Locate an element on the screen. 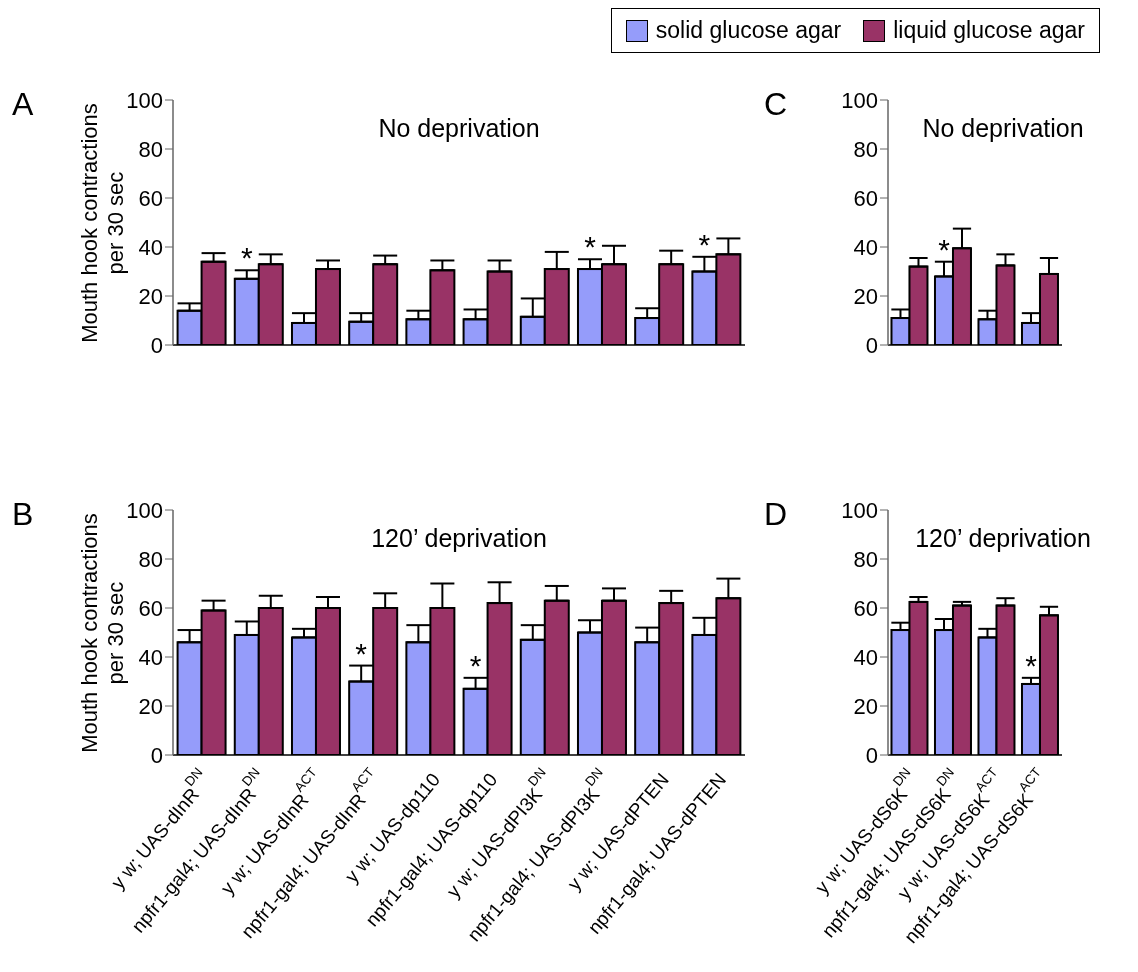 Image resolution: width=1138 pixels, height=972 pixels. text: C is located at coordinates (776, 104).